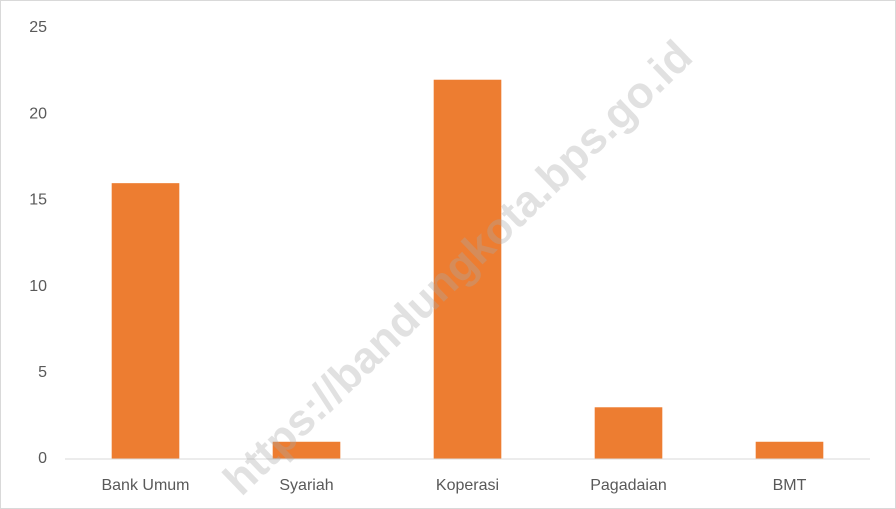 The height and width of the screenshot is (509, 896). Describe the element at coordinates (628, 485) in the screenshot. I see `x-tick-label: Pagadaian` at that location.